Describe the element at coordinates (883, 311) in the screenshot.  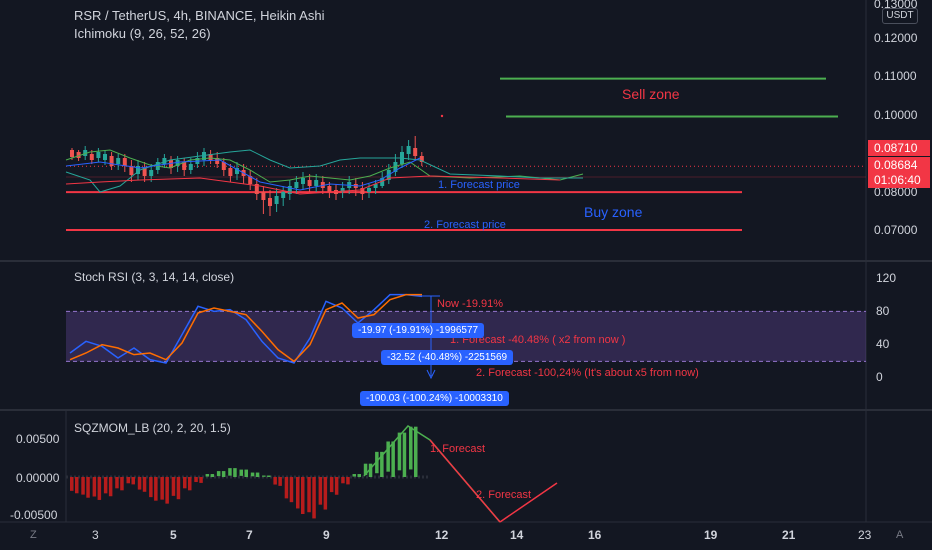
I see `stoch-tick: 80` at that location.